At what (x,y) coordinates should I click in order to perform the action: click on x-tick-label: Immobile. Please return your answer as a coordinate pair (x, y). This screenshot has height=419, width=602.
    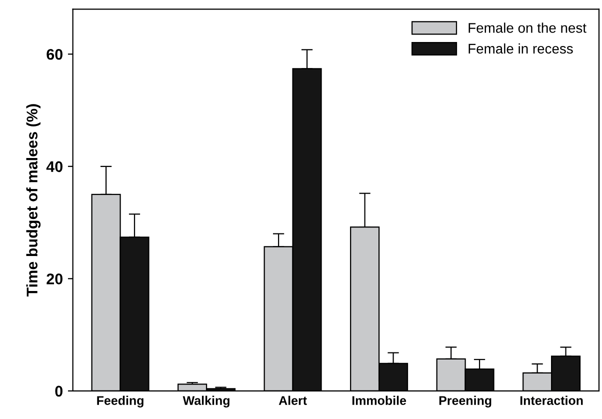
    Looking at the image, I should click on (379, 400).